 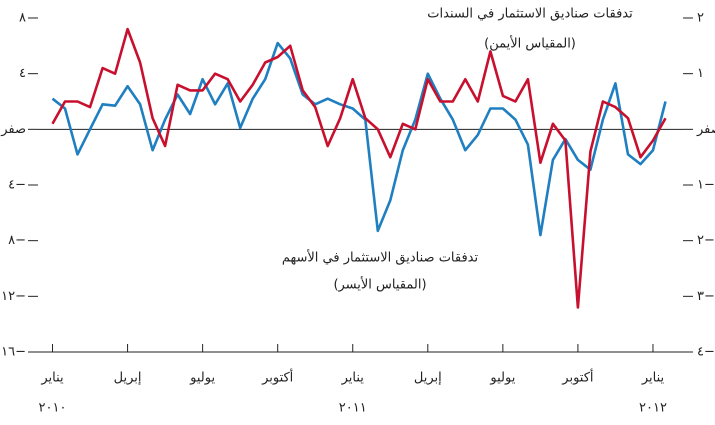 What do you see at coordinates (700, 18) in the screenshot?
I see `y2-tick-label: ٢` at bounding box center [700, 18].